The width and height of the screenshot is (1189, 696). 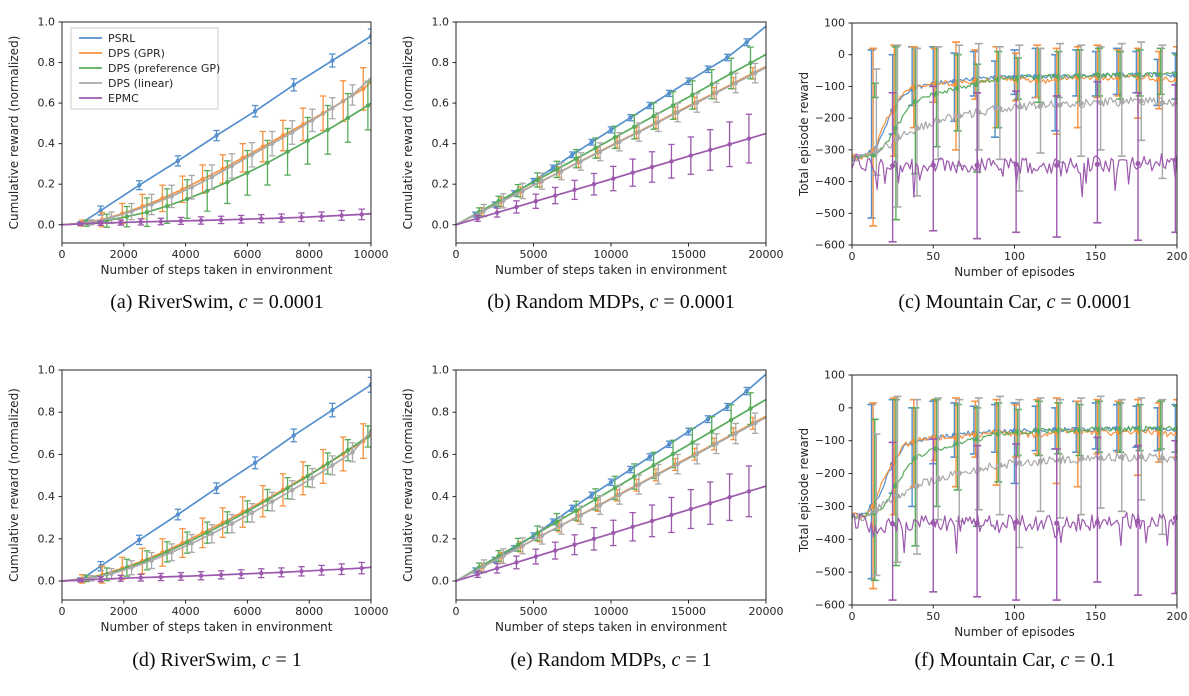 What do you see at coordinates (591, 660) in the screenshot?
I see `caption-e-prefix: (e) Random MDPs,` at bounding box center [591, 660].